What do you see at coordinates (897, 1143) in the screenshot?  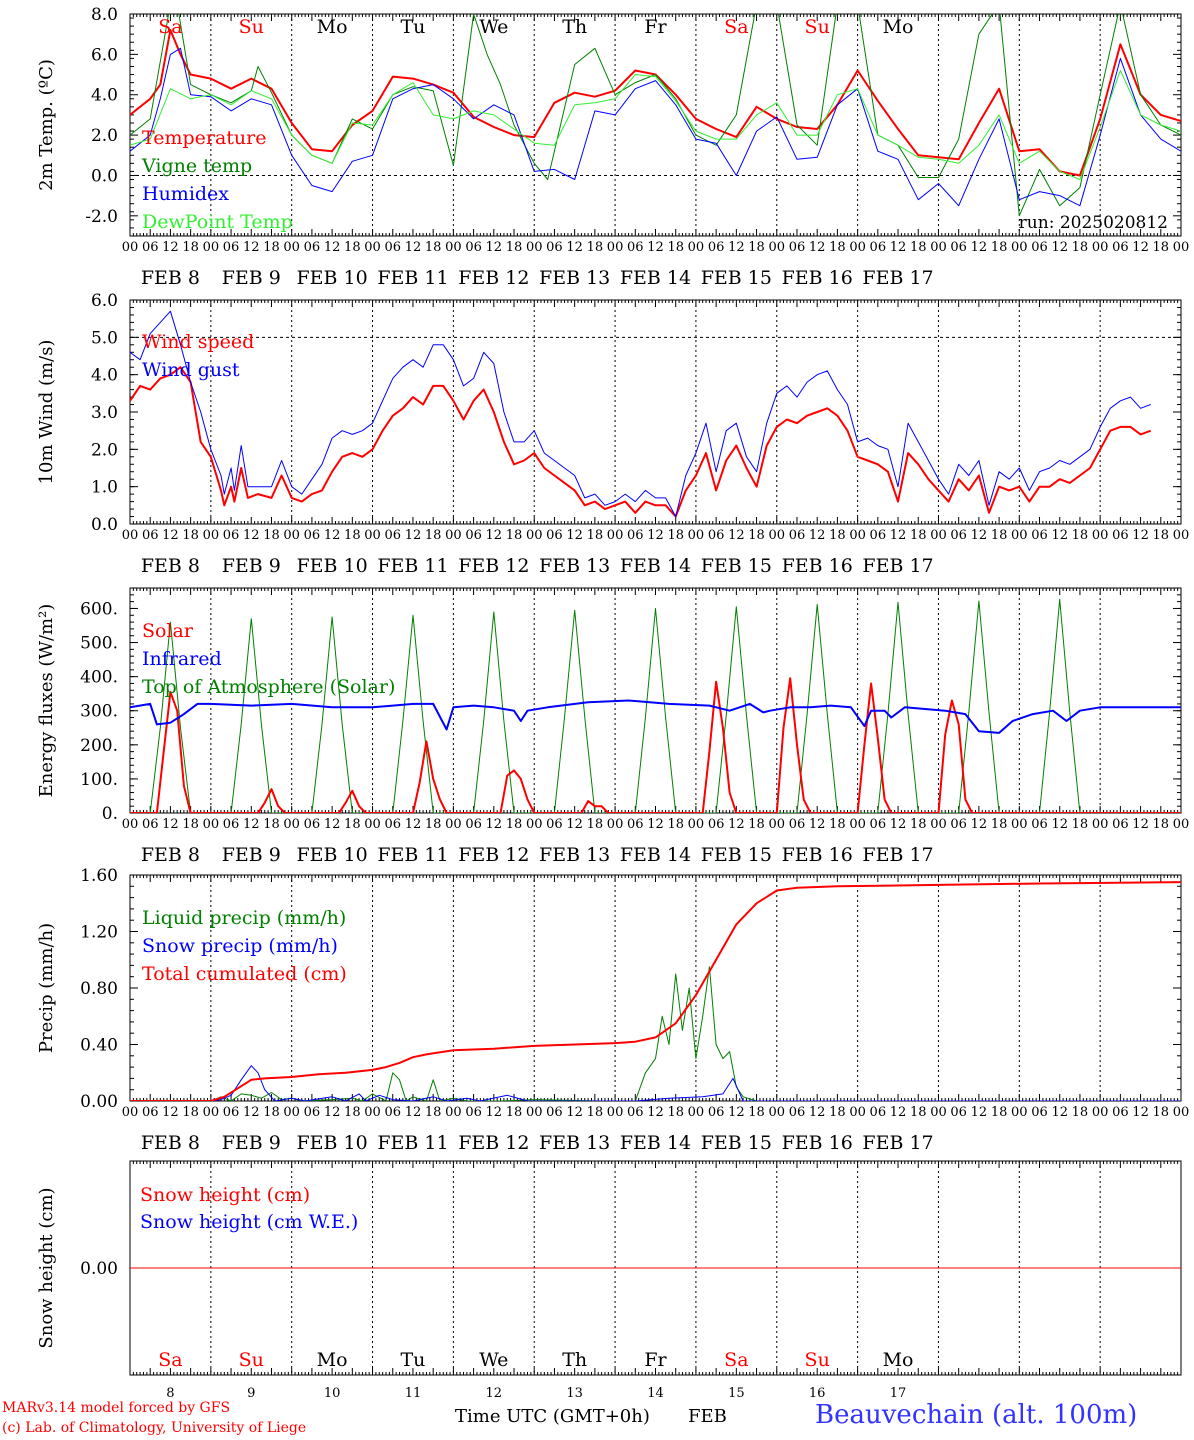 I see `date-label: FEB 17` at bounding box center [897, 1143].